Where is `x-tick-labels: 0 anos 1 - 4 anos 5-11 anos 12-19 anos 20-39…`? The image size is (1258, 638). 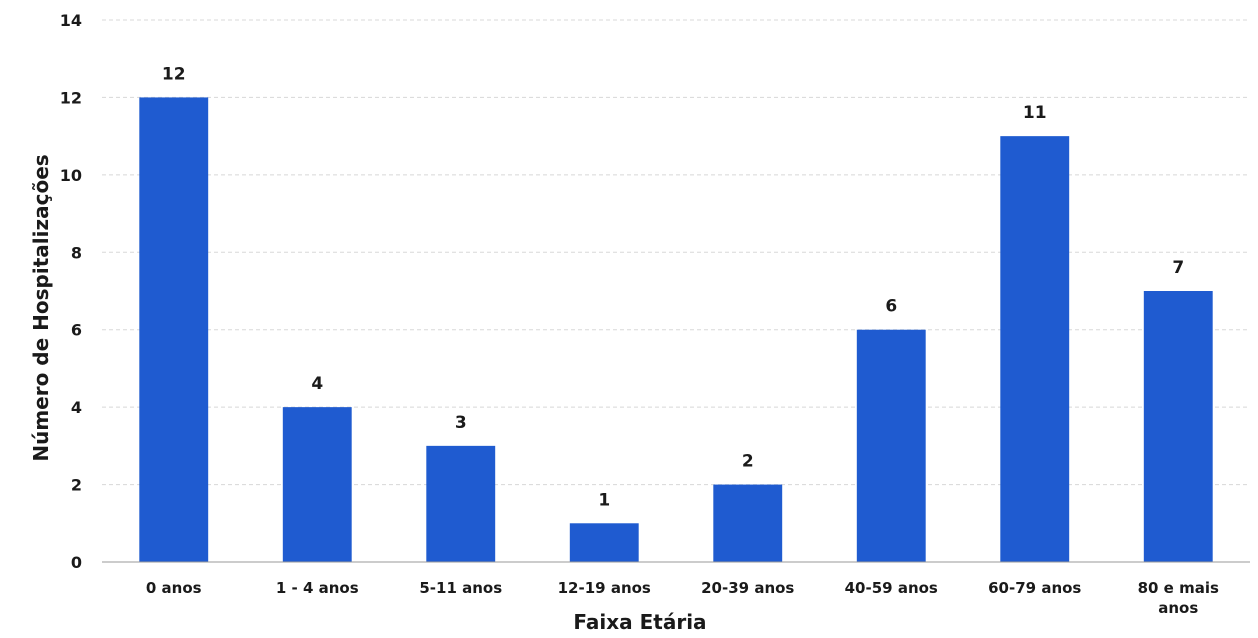 x-tick-labels: 0 anos 1 - 4 anos 5-11 anos 12-19 anos 20-39… is located at coordinates (682, 598).